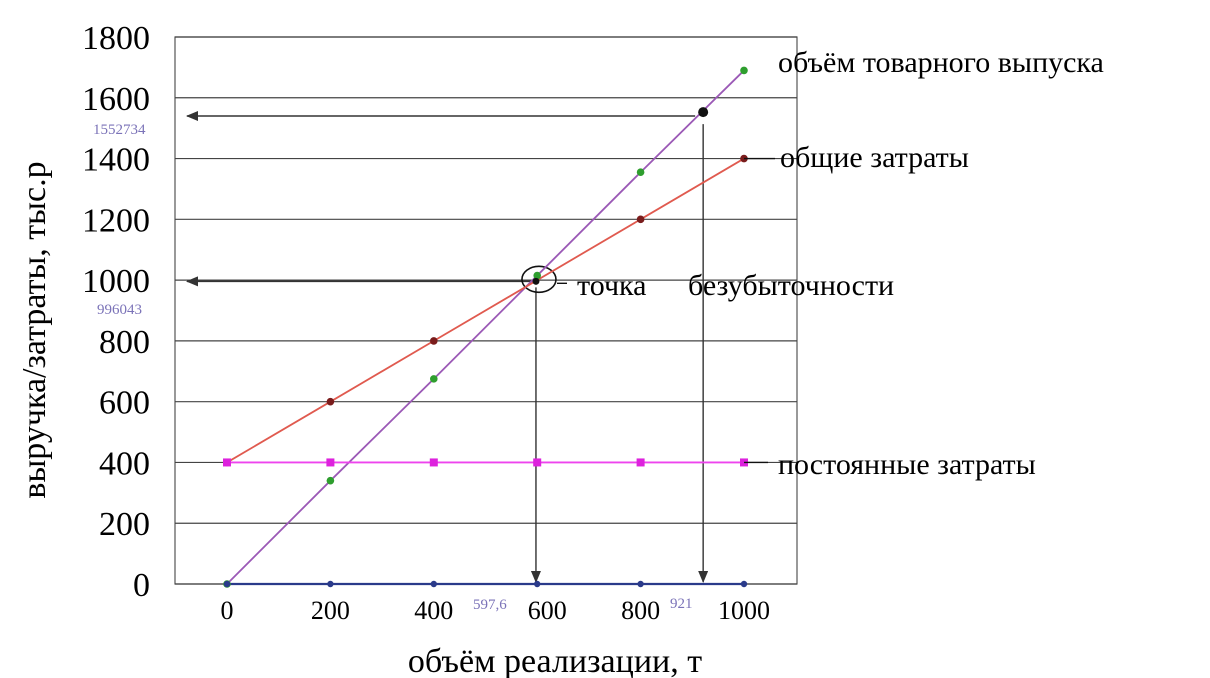 This screenshot has height=678, width=1210. Describe the element at coordinates (874, 157) in the screenshot. I see `series-label-total-costs: общие затраты` at that location.